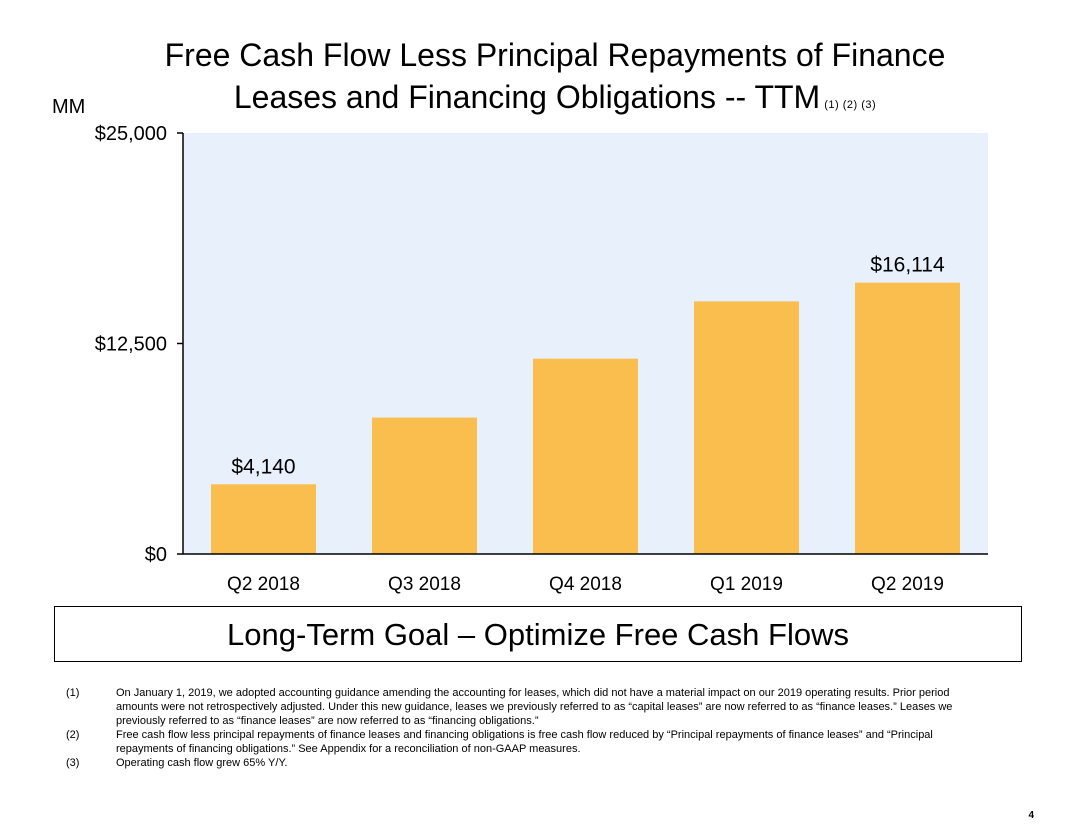 The height and width of the screenshot is (834, 1080). Describe the element at coordinates (202, 763) in the screenshot. I see `footnote-text: Operating cash flow grew 65% Y/Y.` at that location.